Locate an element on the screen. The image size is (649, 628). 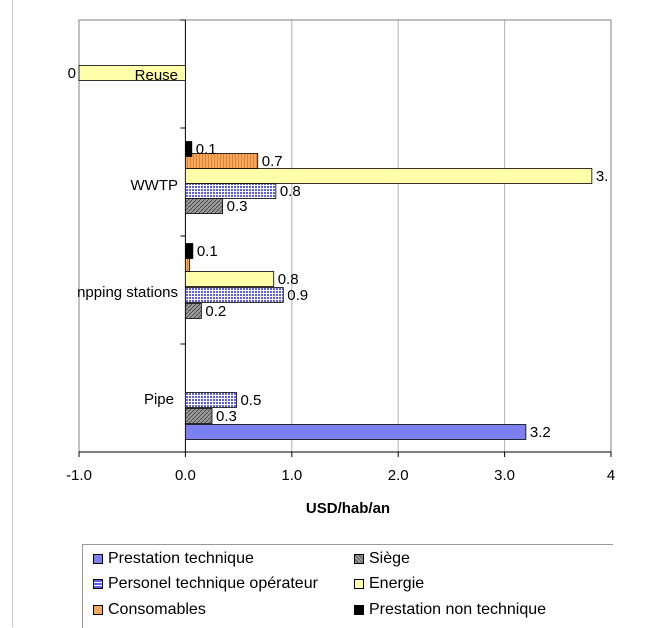
data-label: 0.2 is located at coordinates (215, 311).